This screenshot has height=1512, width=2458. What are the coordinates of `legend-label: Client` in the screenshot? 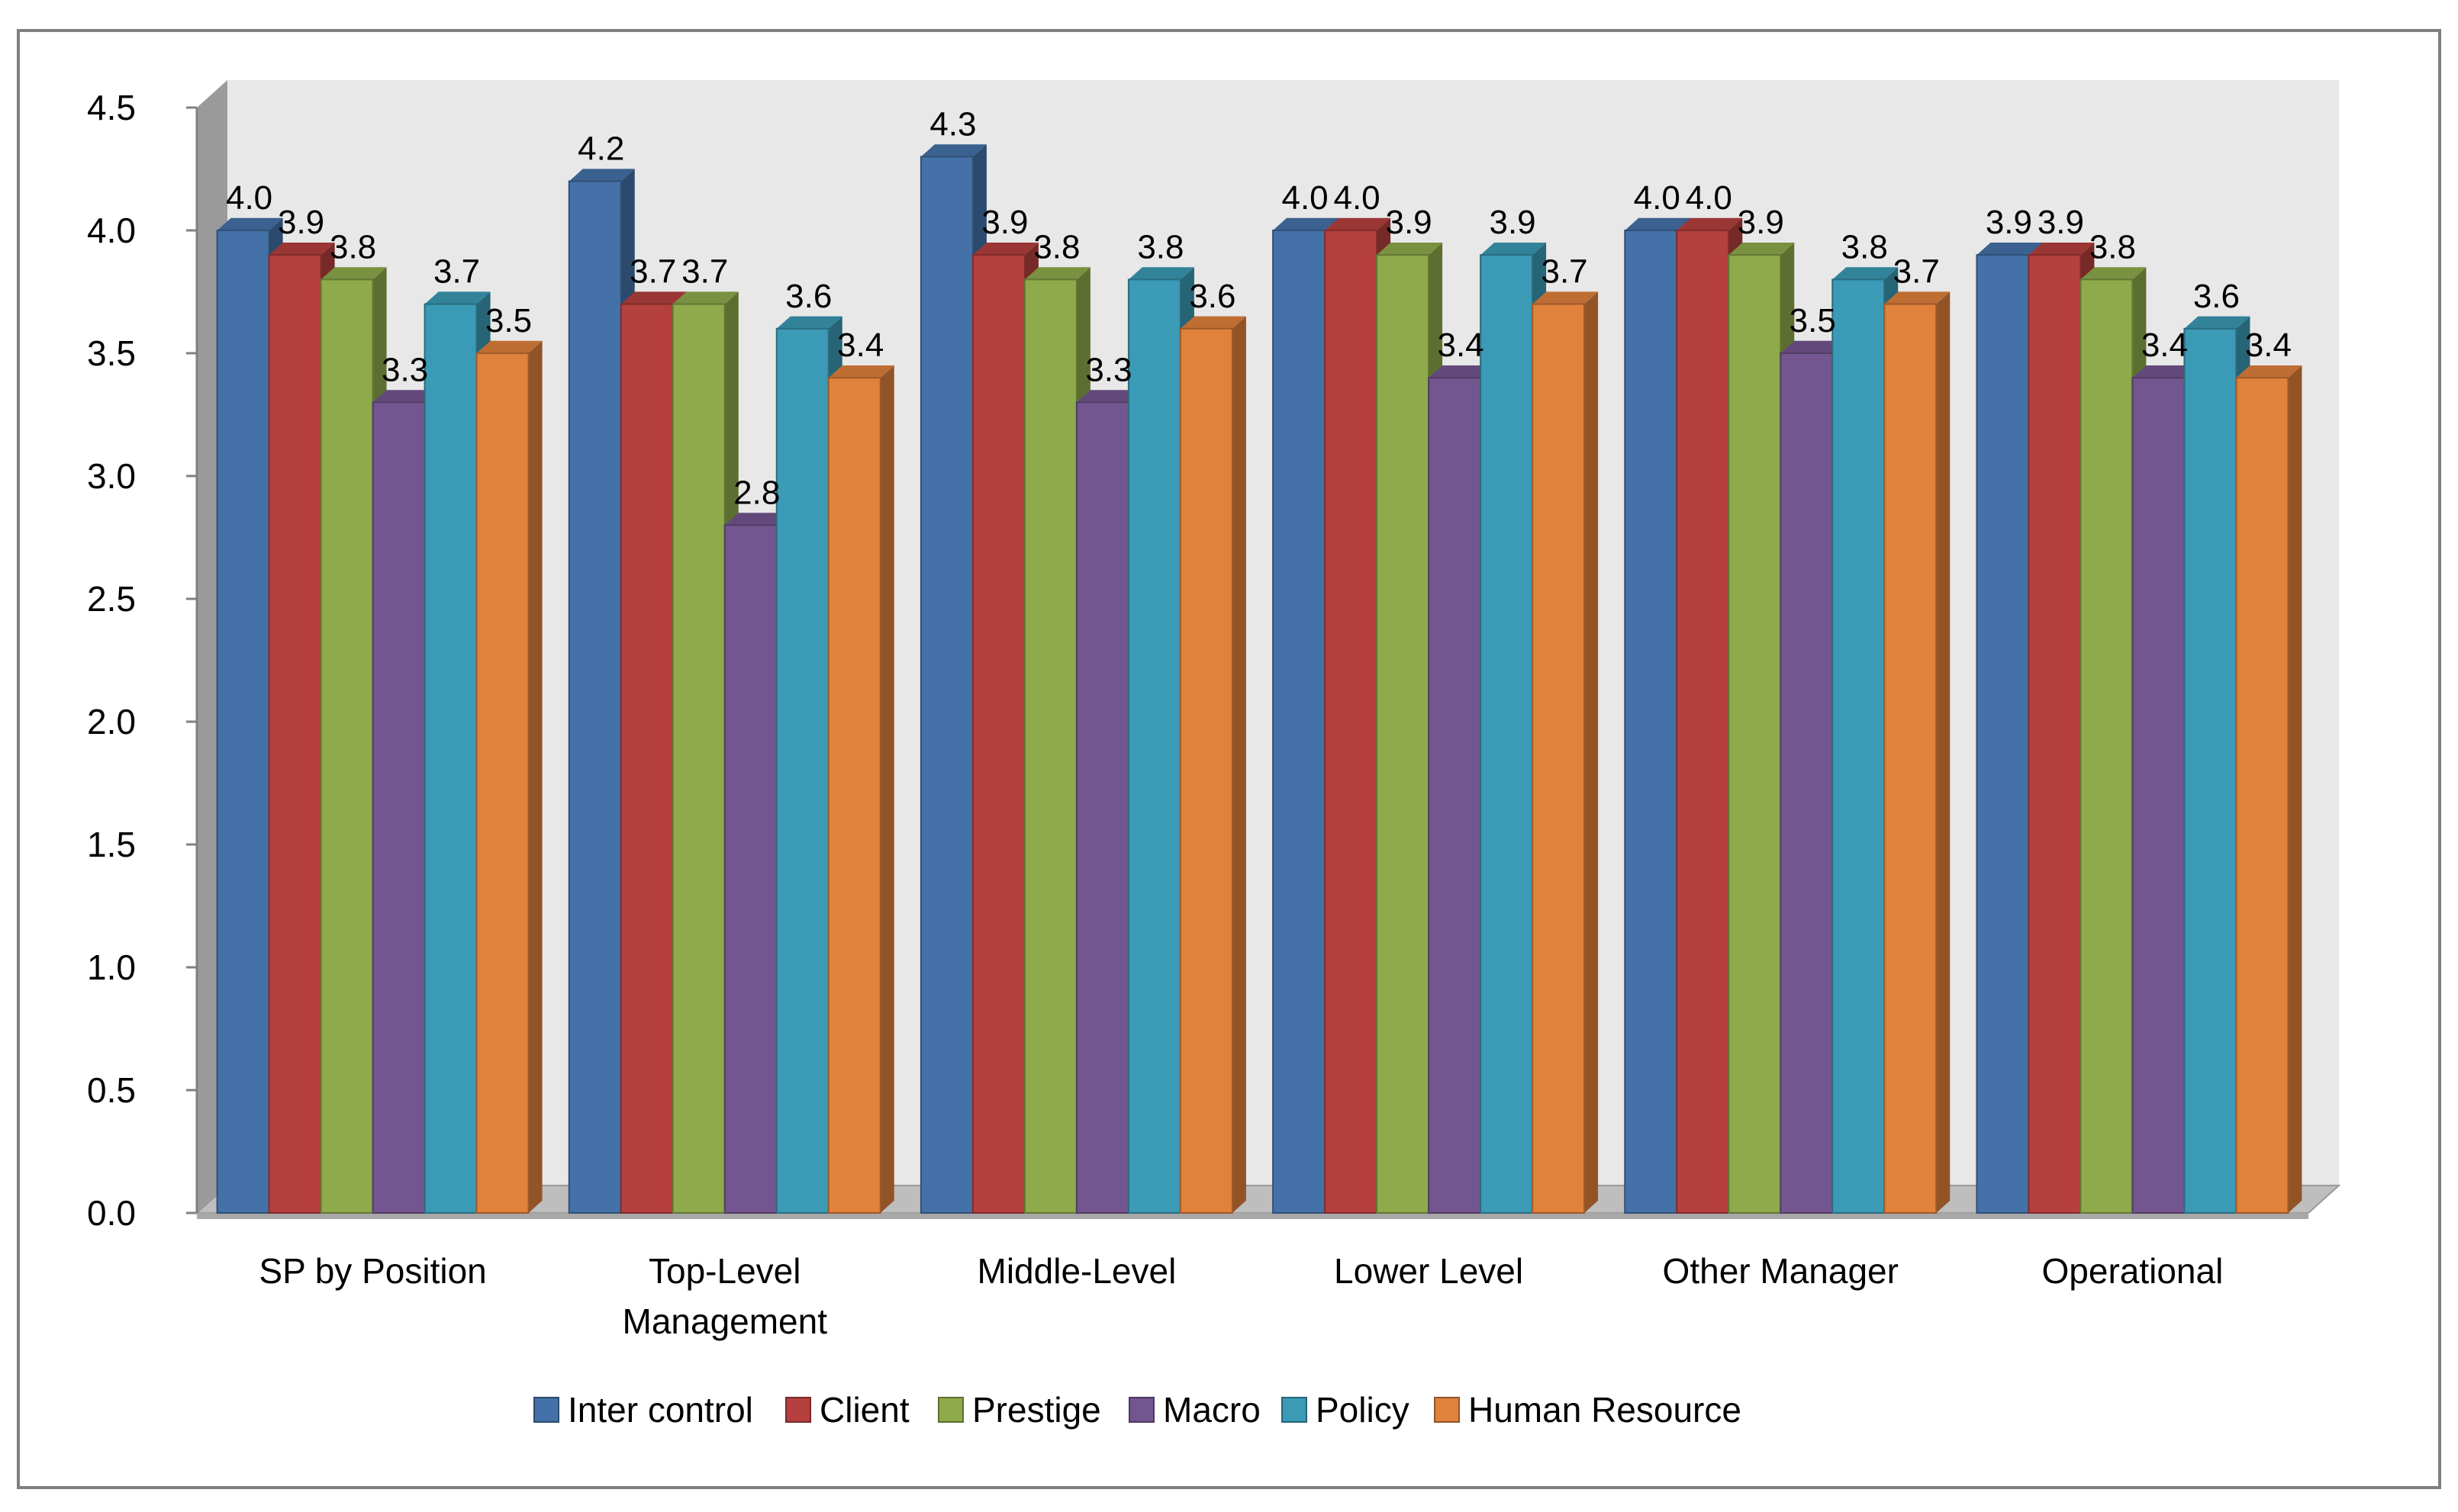 It's located at (865, 1410).